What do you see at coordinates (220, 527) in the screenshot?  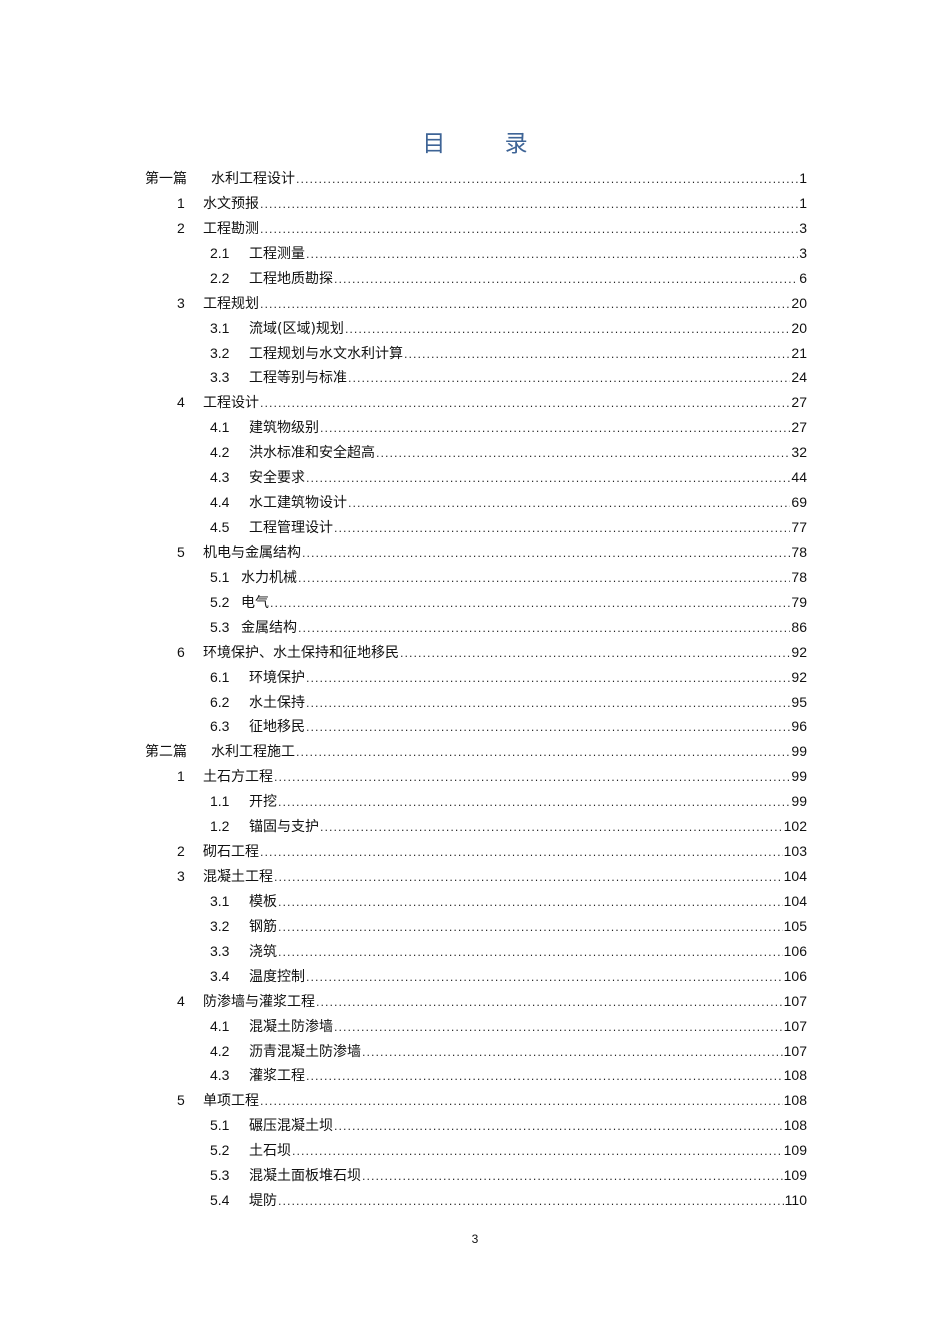 I see `toc-entry-number: 4.5` at bounding box center [220, 527].